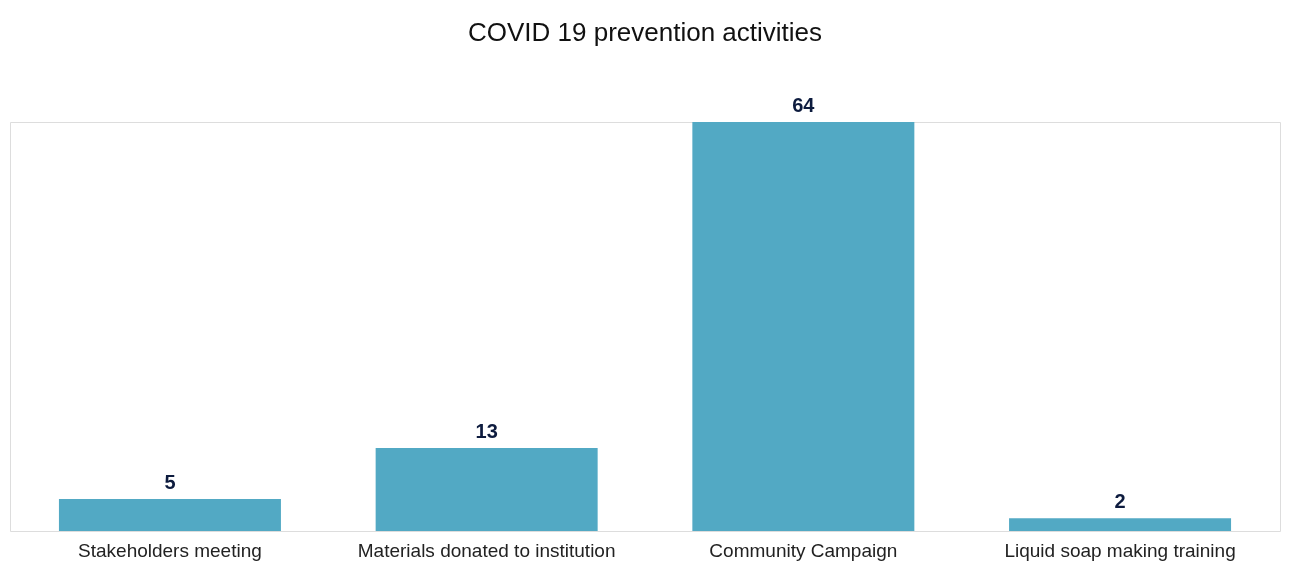 The height and width of the screenshot is (584, 1302). Describe the element at coordinates (803, 550) in the screenshot. I see `x-tick-label: Community Campaign` at that location.